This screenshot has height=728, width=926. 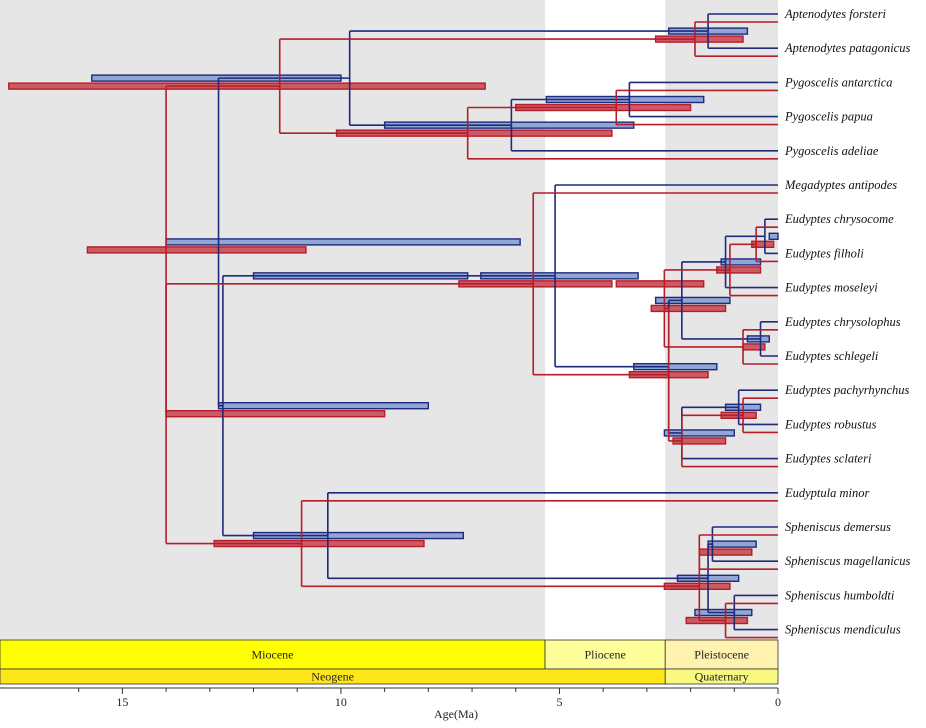 I want to click on taxon-label: Pygoscelis adeliae, so click(x=831, y=151).